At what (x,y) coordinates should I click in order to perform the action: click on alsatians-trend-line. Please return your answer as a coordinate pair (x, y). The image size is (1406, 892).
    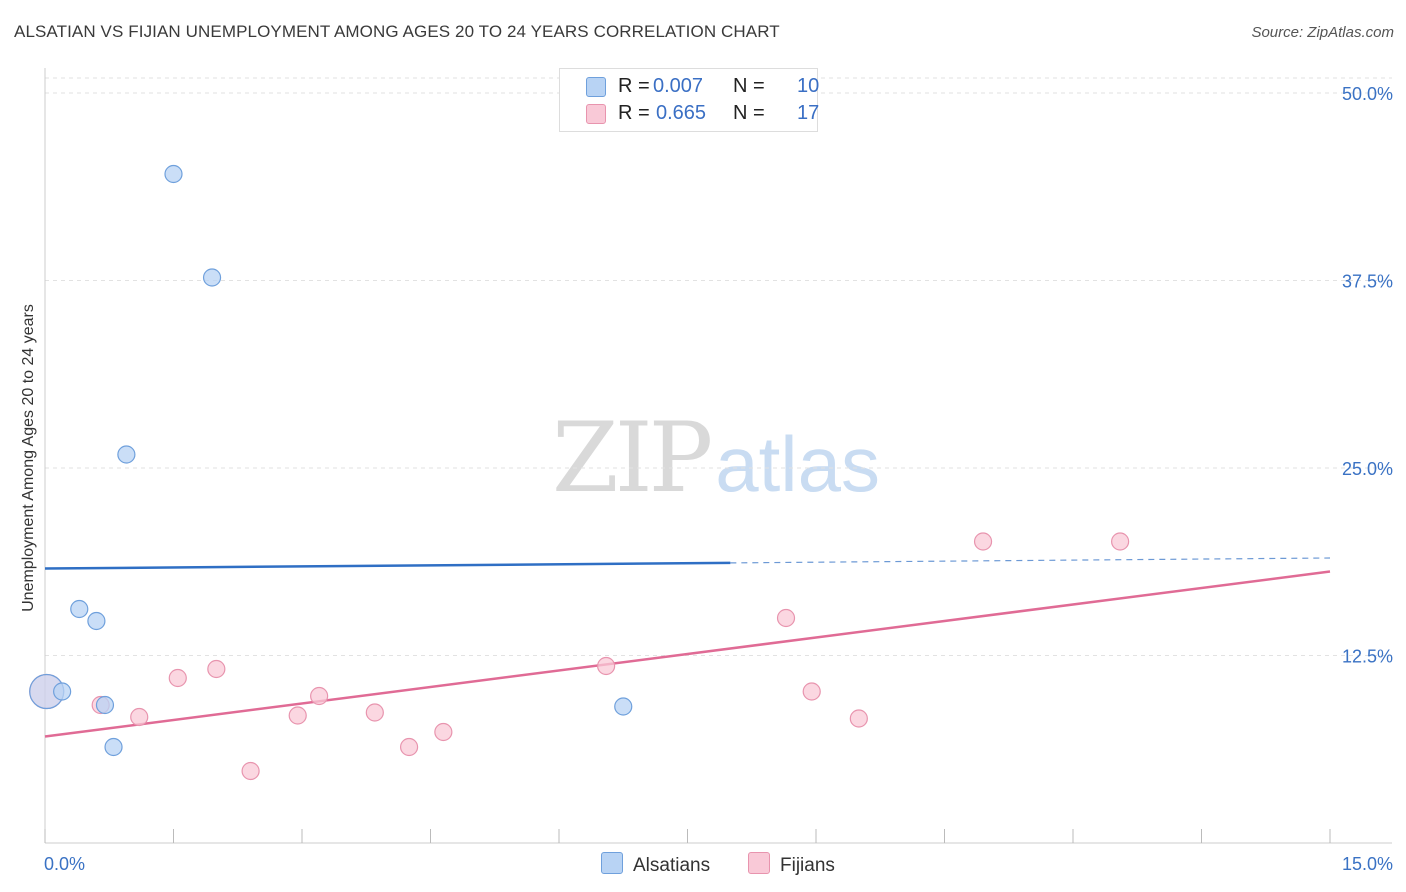
    Looking at the image, I should click on (387, 565).